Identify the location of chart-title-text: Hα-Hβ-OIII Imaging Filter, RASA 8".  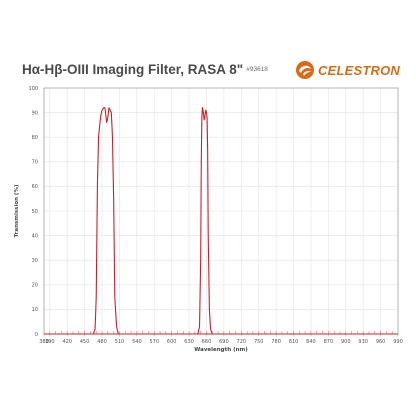
(133, 69).